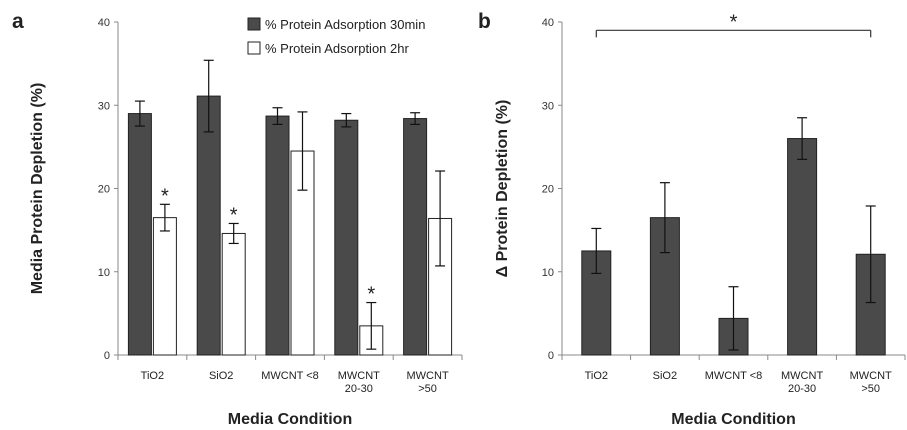  I want to click on y-axis-label: Δ Protein Depletion (%), so click(502, 189).